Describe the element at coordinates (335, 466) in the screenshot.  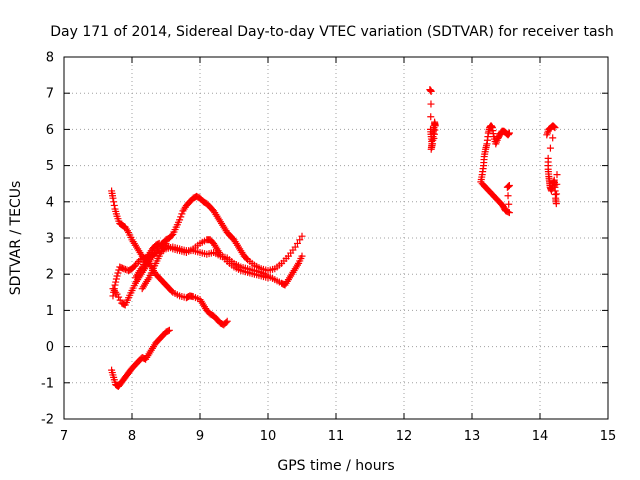
I see `x-axis-label: GPS time / hours` at that location.